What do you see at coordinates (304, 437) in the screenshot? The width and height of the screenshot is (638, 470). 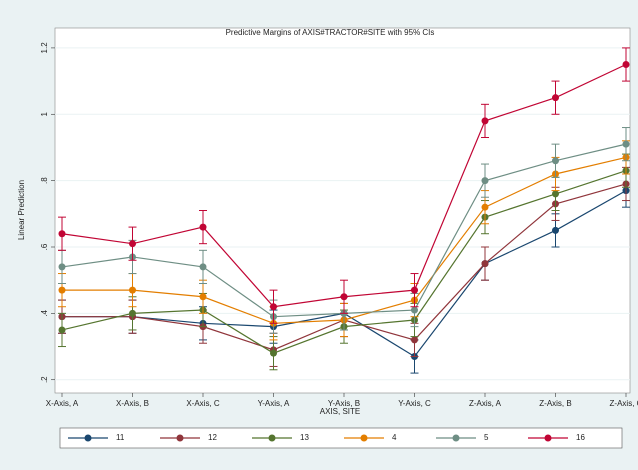 I see `legend-label: 13` at bounding box center [304, 437].